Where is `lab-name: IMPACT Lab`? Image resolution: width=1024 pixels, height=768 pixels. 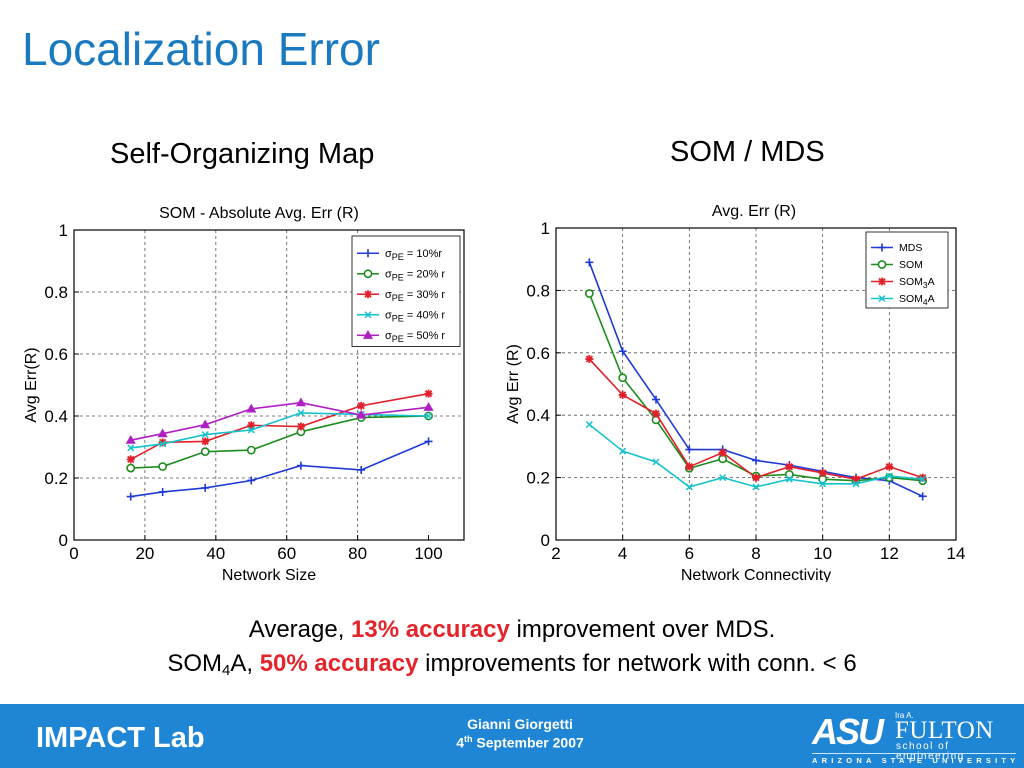
lab-name: IMPACT Lab is located at coordinates (120, 738).